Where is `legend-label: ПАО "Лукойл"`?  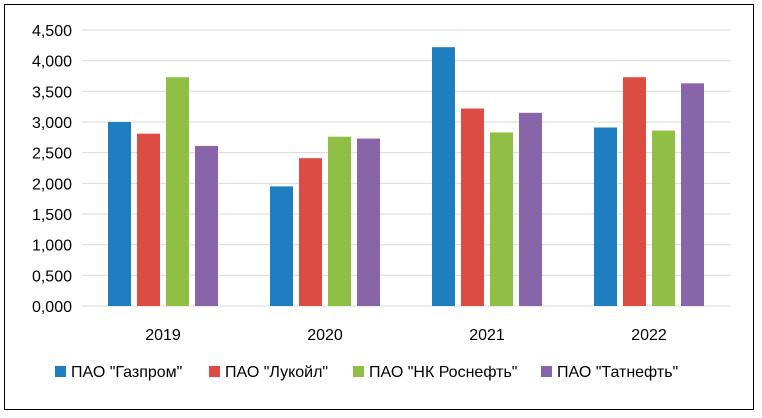 legend-label: ПАО "Лукойл" is located at coordinates (276, 372).